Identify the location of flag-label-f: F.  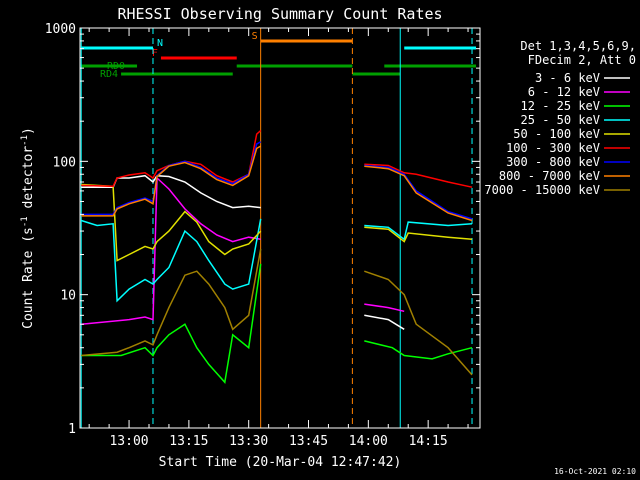
(155, 53).